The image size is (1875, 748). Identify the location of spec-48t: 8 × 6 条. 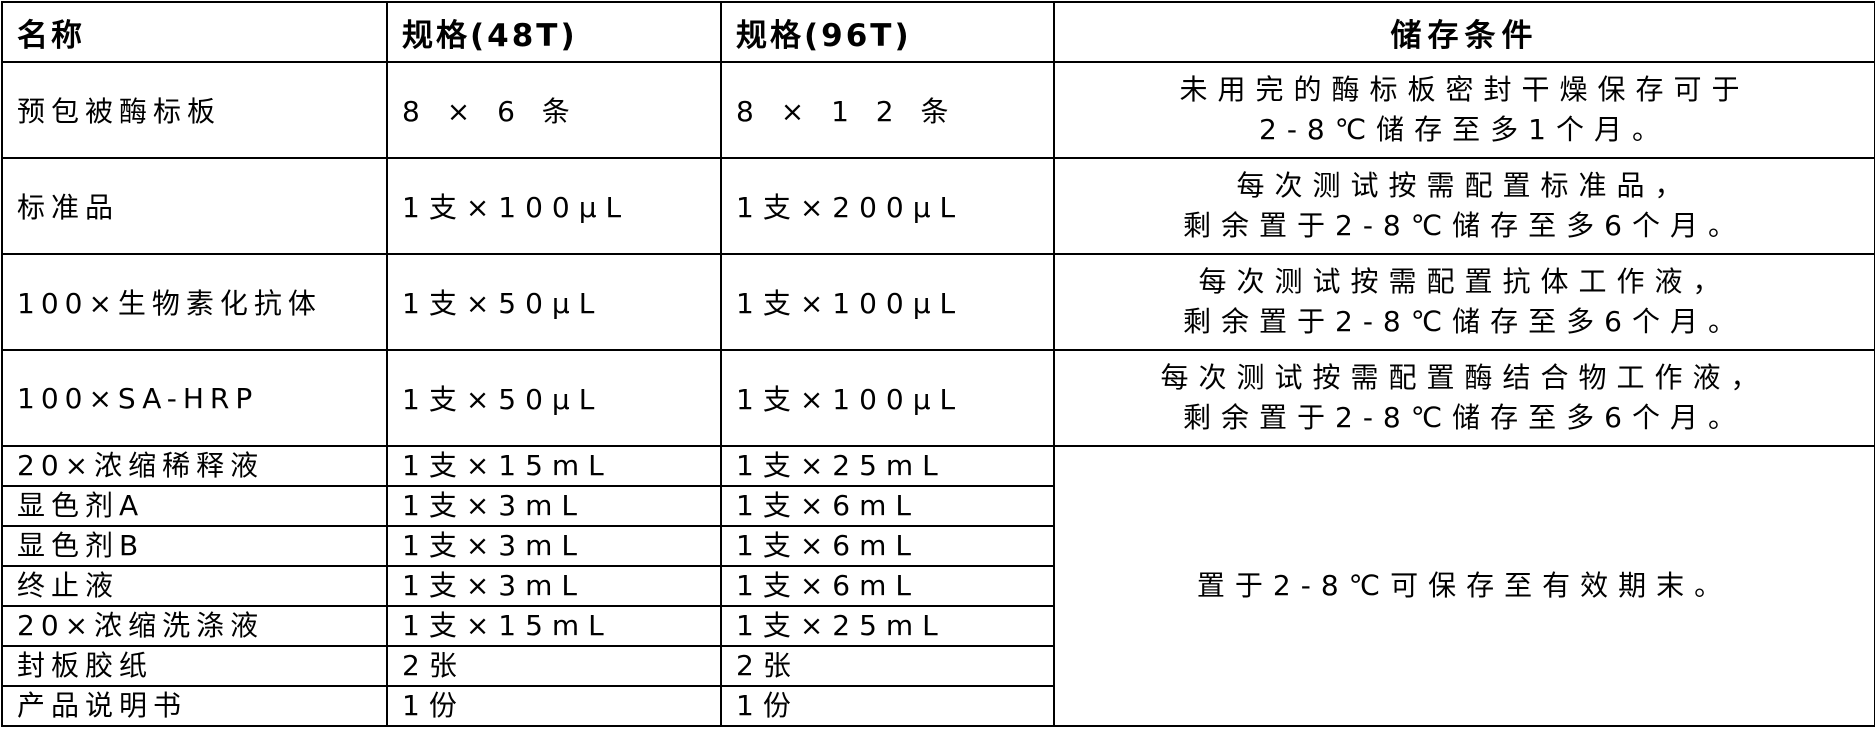
(554, 110).